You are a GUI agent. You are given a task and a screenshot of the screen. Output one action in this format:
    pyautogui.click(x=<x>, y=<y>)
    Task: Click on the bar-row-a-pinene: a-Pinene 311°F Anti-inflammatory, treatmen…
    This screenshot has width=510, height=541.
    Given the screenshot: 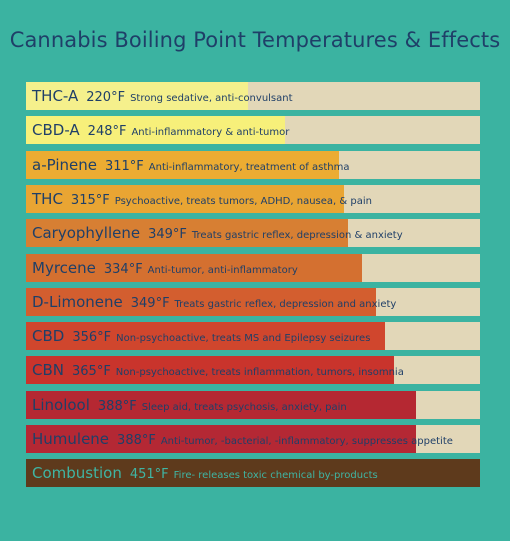 What is the action you would take?
    pyautogui.click(x=253, y=164)
    